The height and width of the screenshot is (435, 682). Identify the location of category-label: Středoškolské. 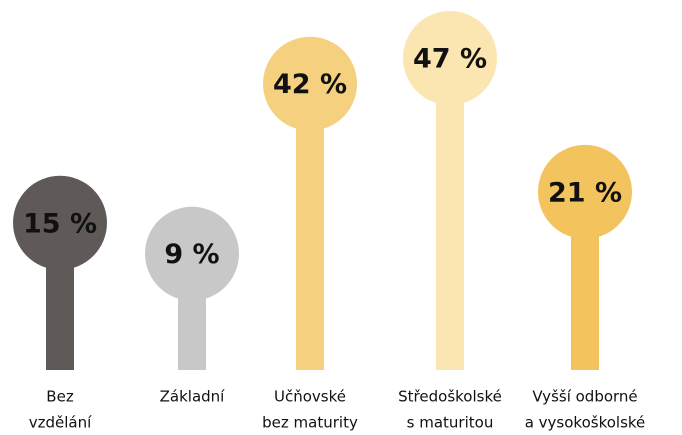
(450, 397).